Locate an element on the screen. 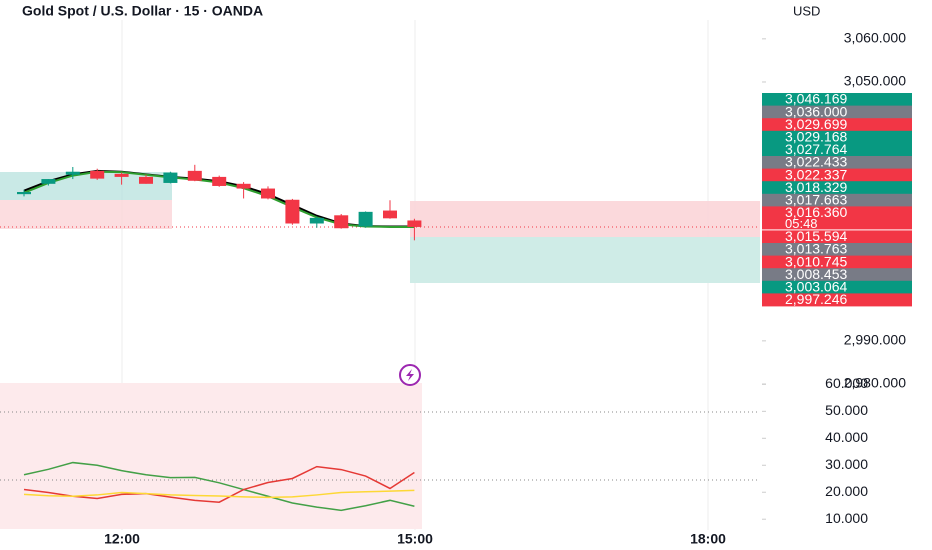 The height and width of the screenshot is (550, 932). indicator-tick-label: 10.000 is located at coordinates (846, 518).